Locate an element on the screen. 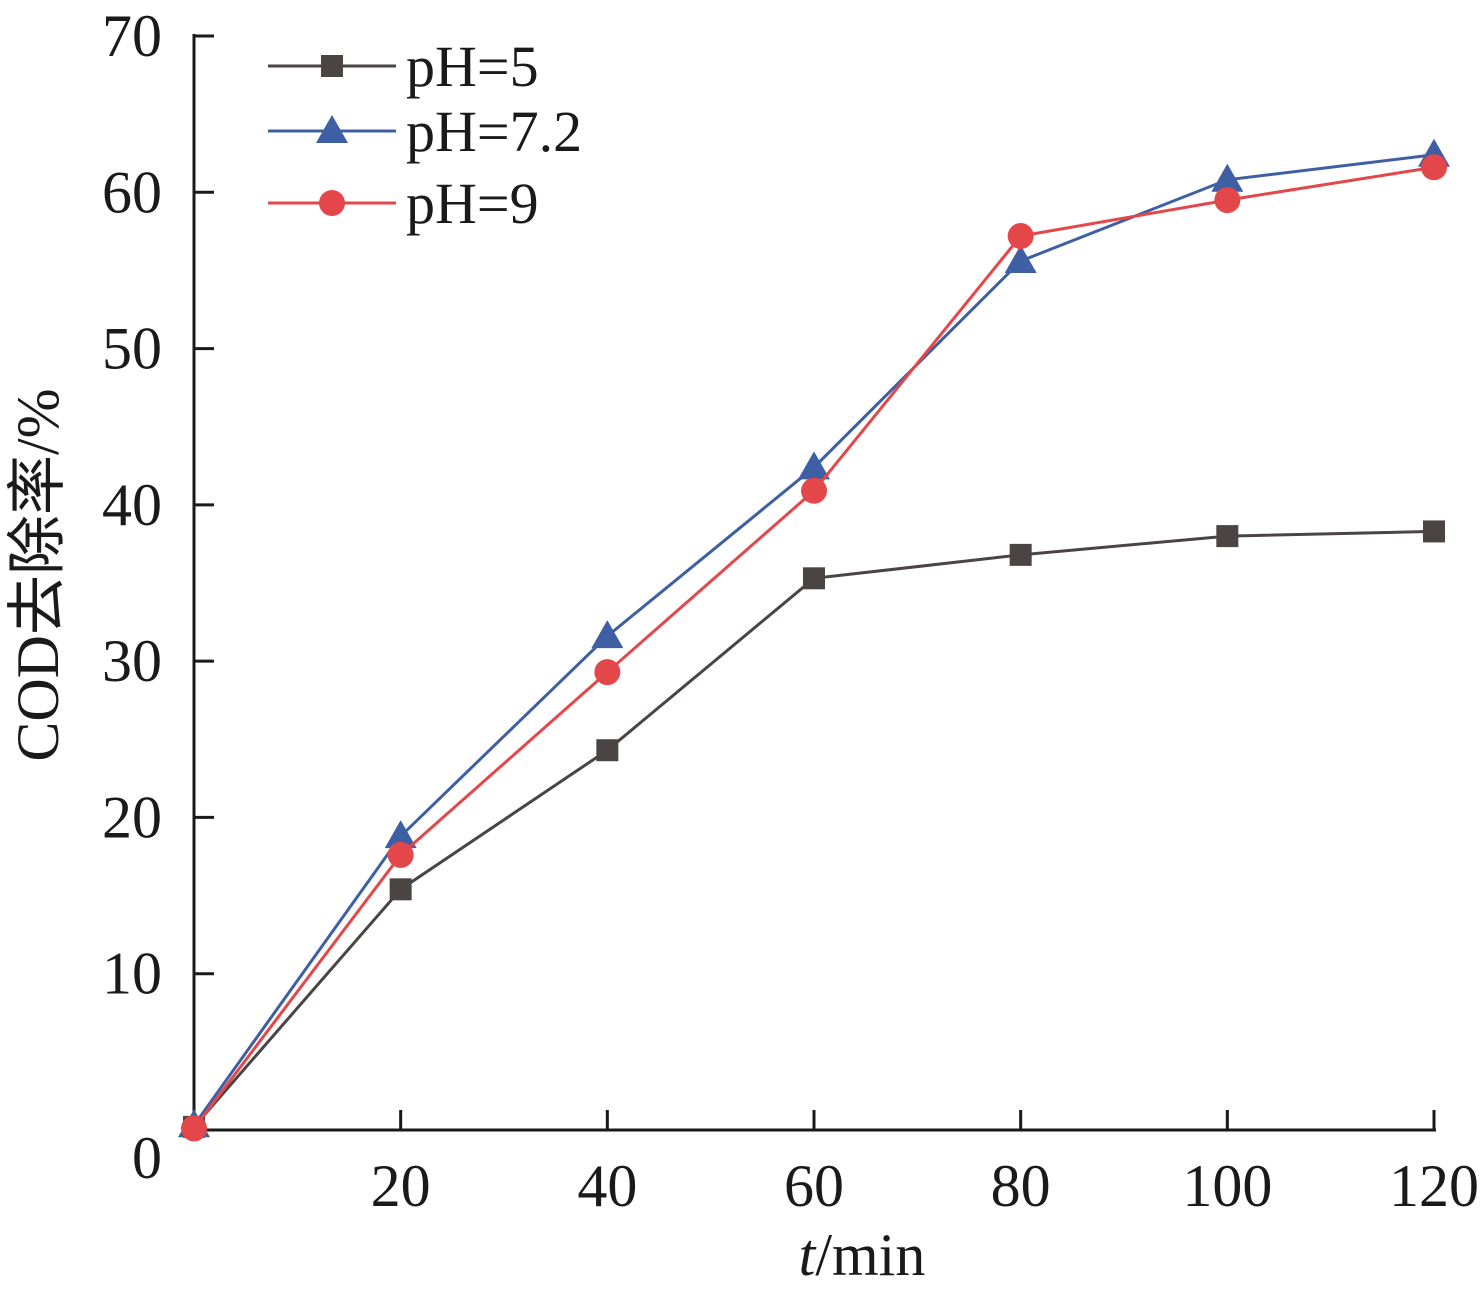 The image size is (1482, 1296). x-axis-title-unit: /min is located at coordinates (870, 1255).